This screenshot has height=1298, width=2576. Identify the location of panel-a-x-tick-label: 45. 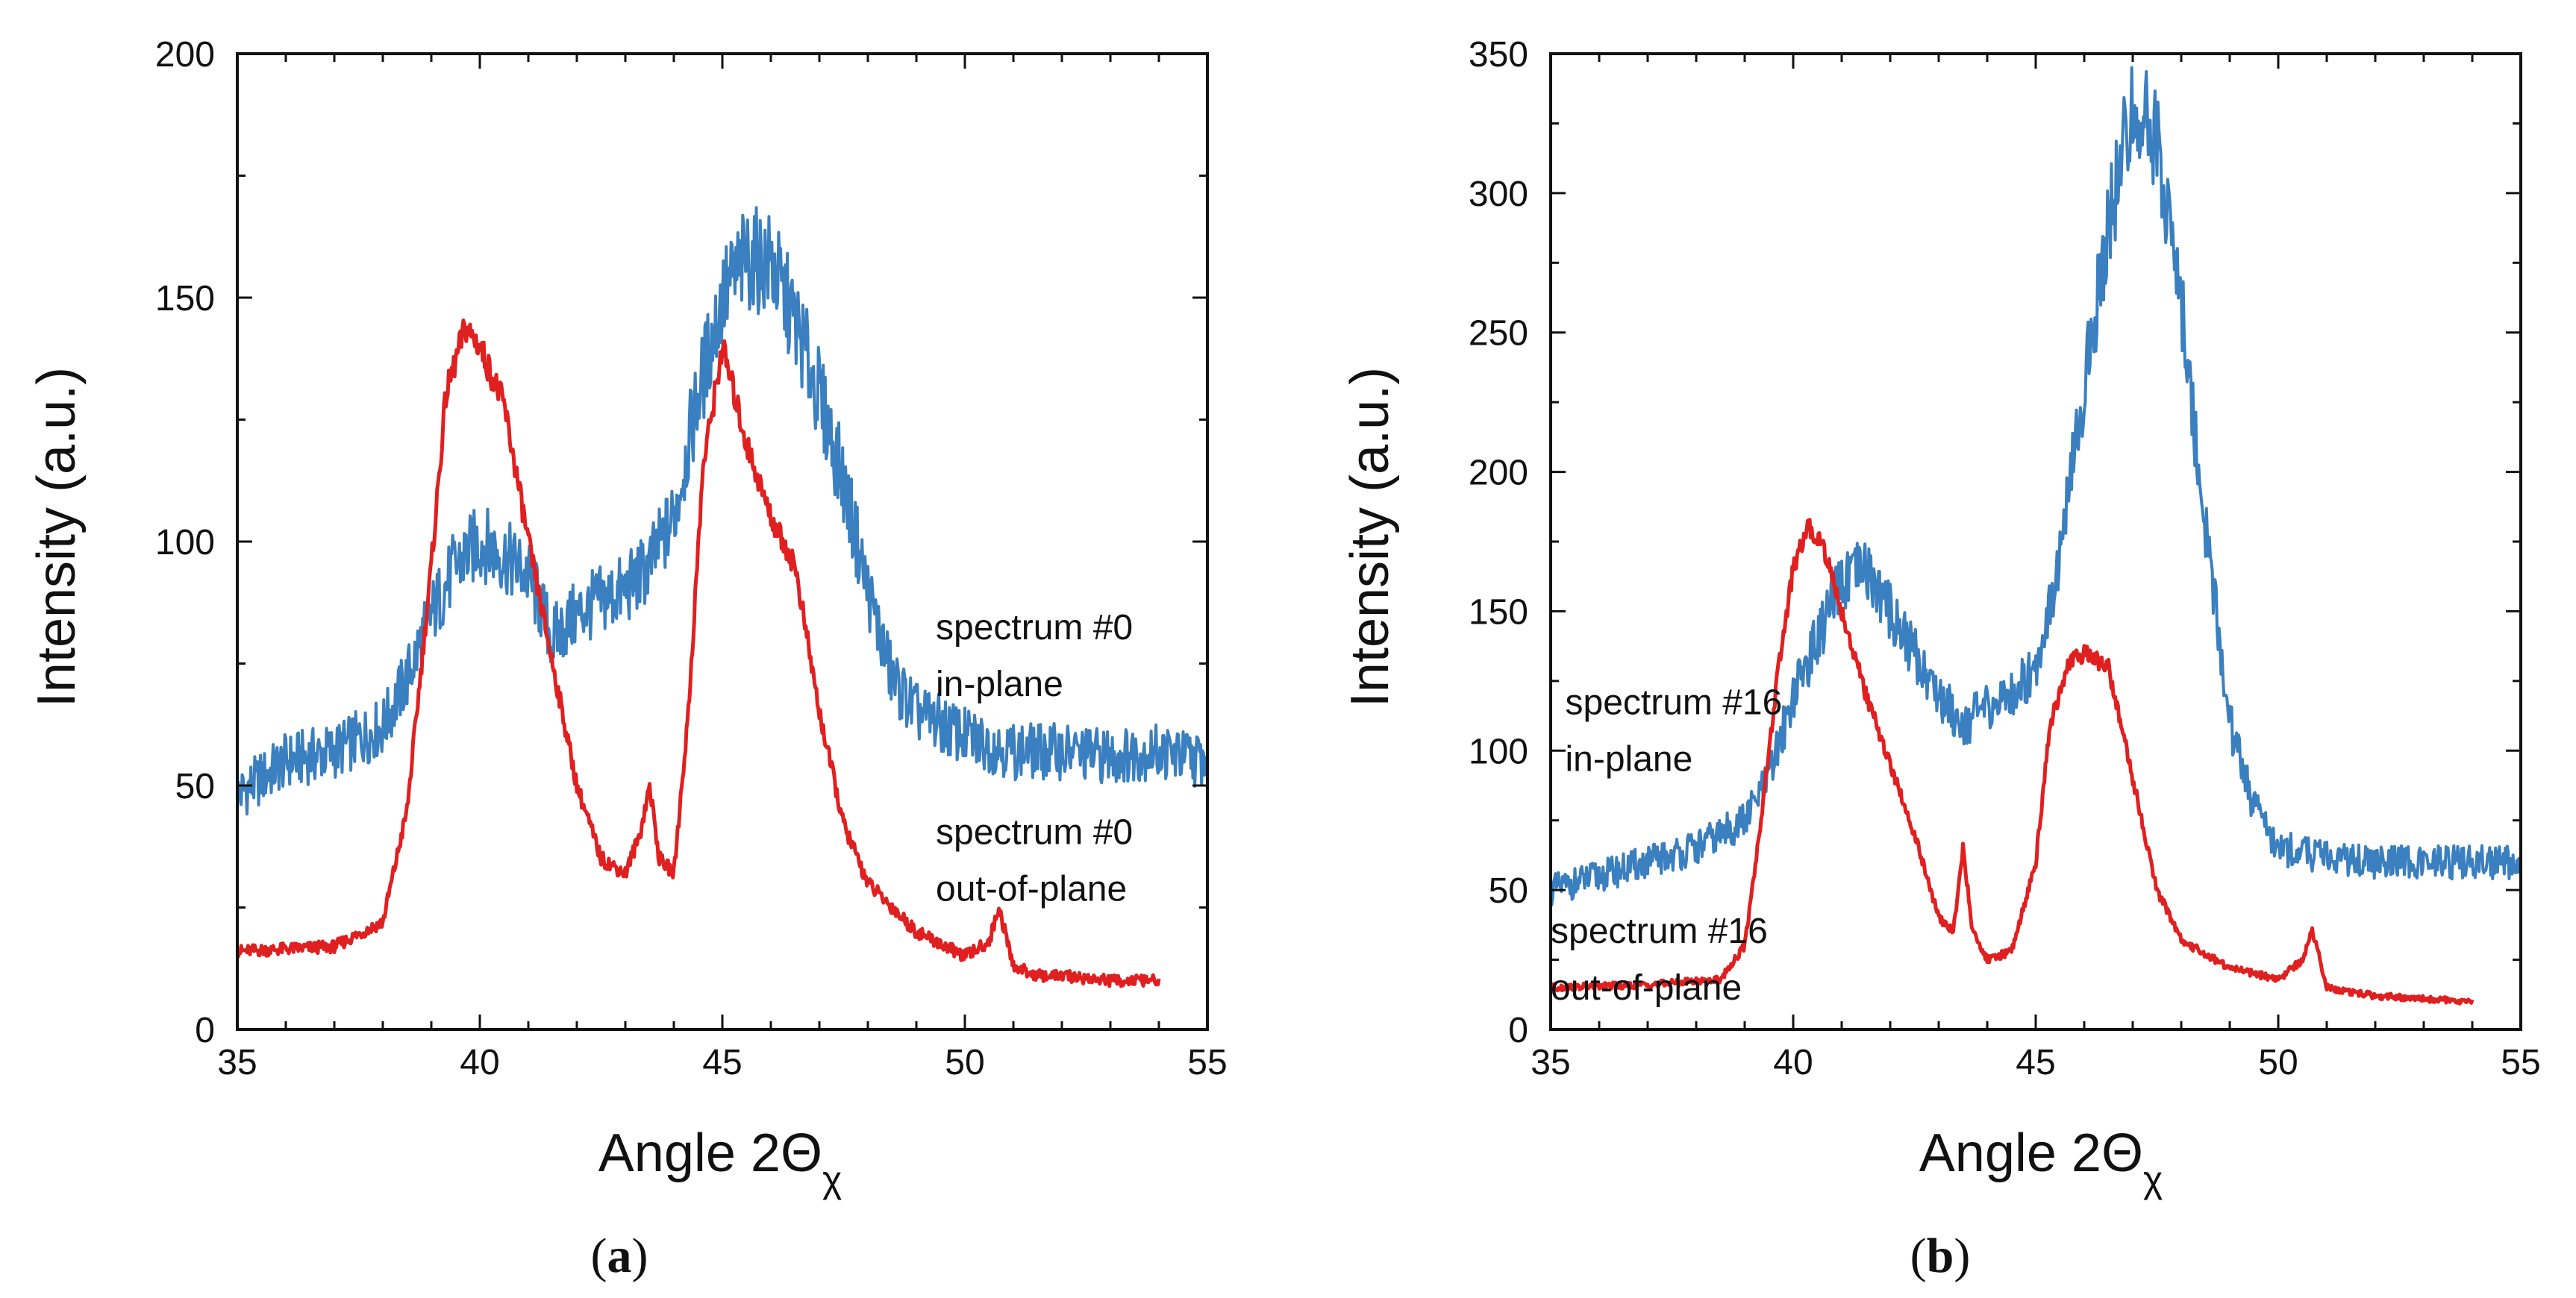
(722, 1062).